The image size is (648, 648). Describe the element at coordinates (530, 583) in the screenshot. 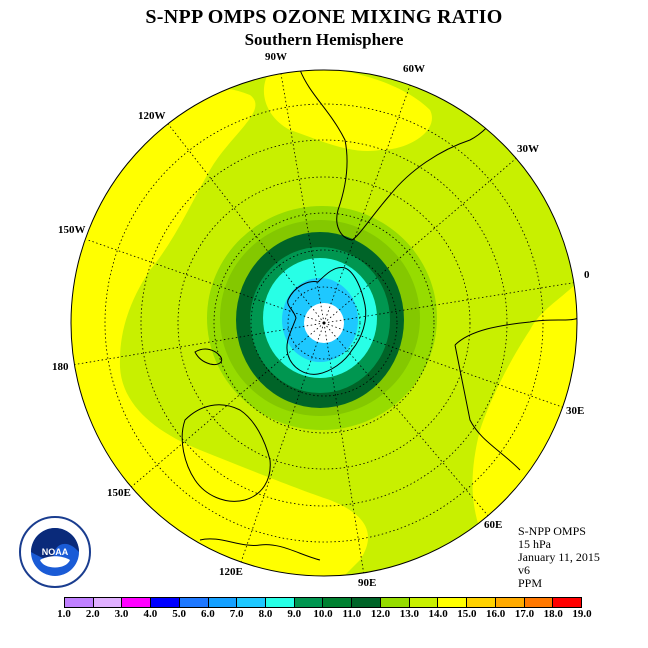

I see `units-label: PPM` at that location.